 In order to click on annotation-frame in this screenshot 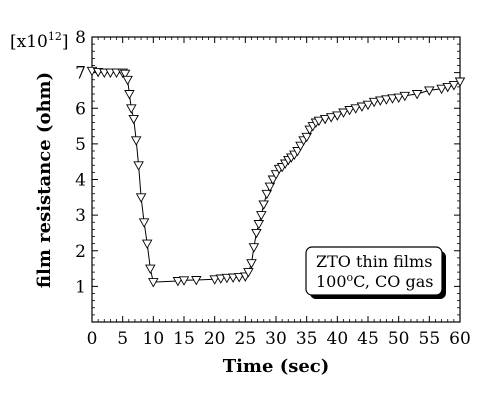, I will do `click(374, 271)`.